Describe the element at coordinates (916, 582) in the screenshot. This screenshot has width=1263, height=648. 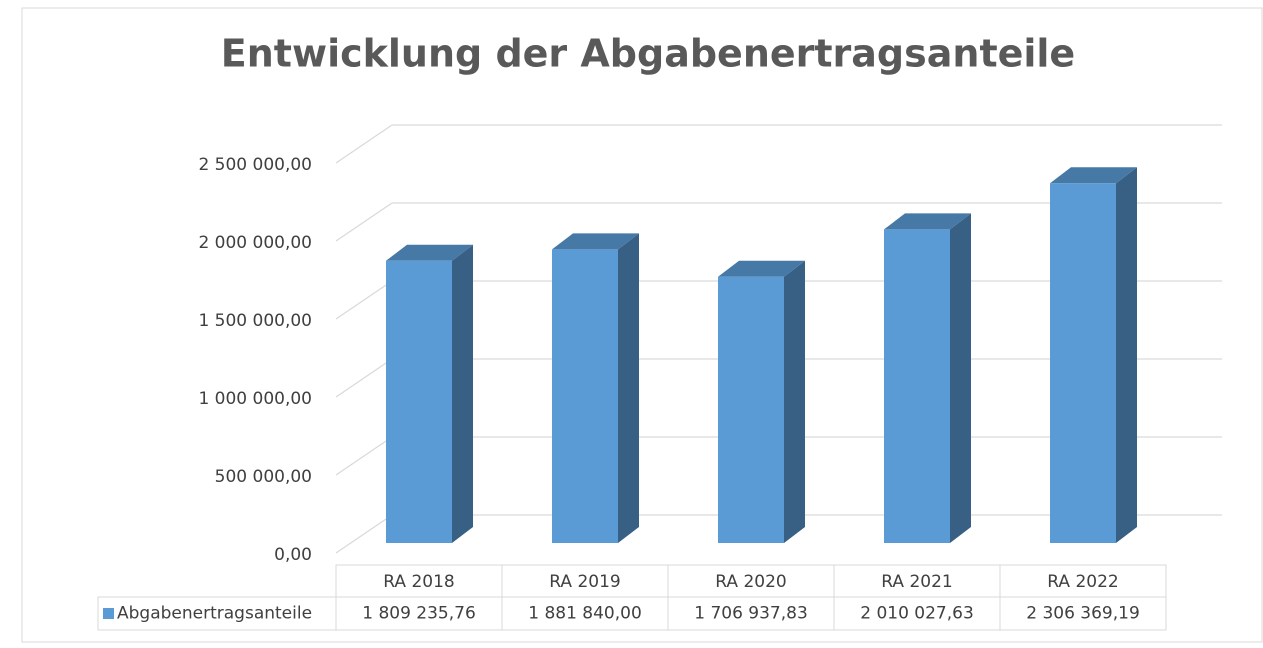
I see `x-tick-label: RA 2021` at that location.